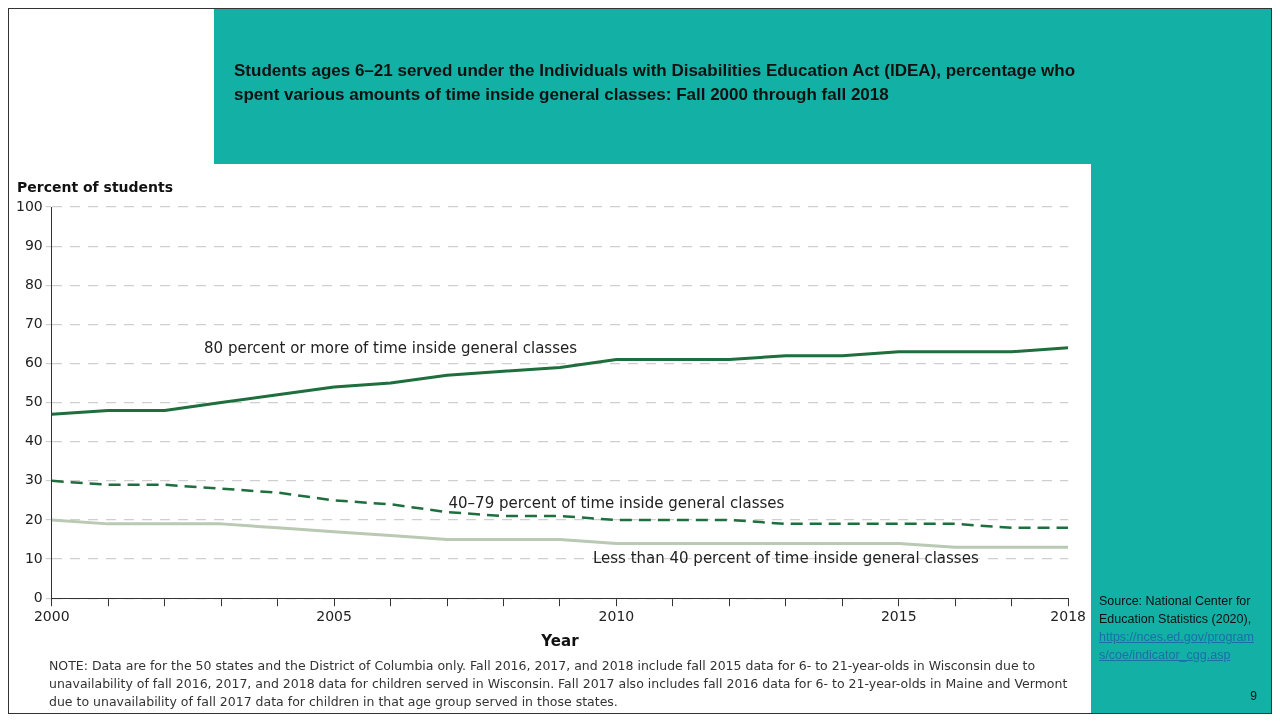 Image resolution: width=1280 pixels, height=722 pixels. Describe the element at coordinates (33, 283) in the screenshot. I see `y-tick-label: 80` at that location.